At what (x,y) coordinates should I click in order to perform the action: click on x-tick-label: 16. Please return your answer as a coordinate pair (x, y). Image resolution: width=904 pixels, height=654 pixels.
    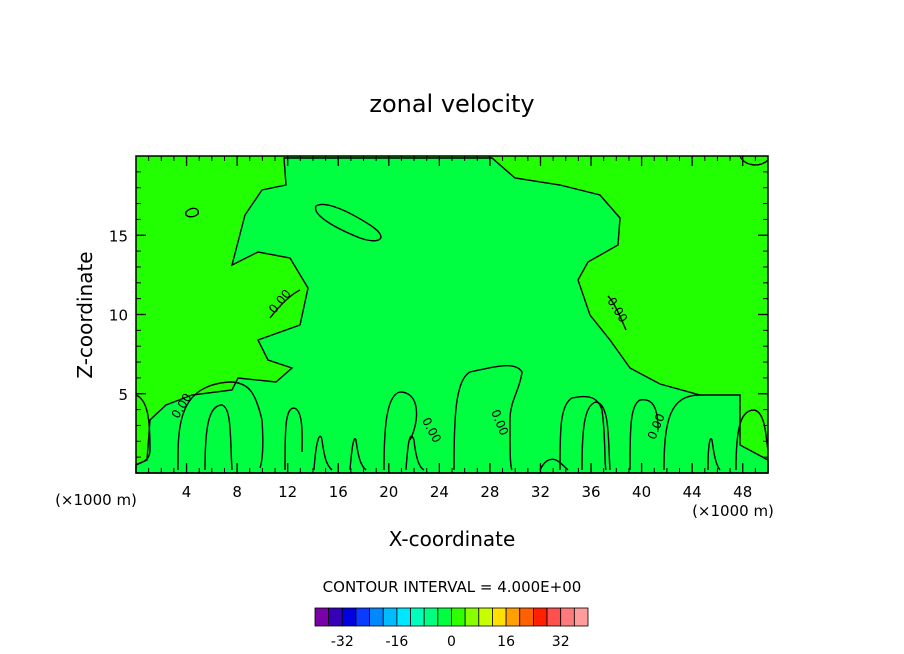
    Looking at the image, I should click on (338, 492).